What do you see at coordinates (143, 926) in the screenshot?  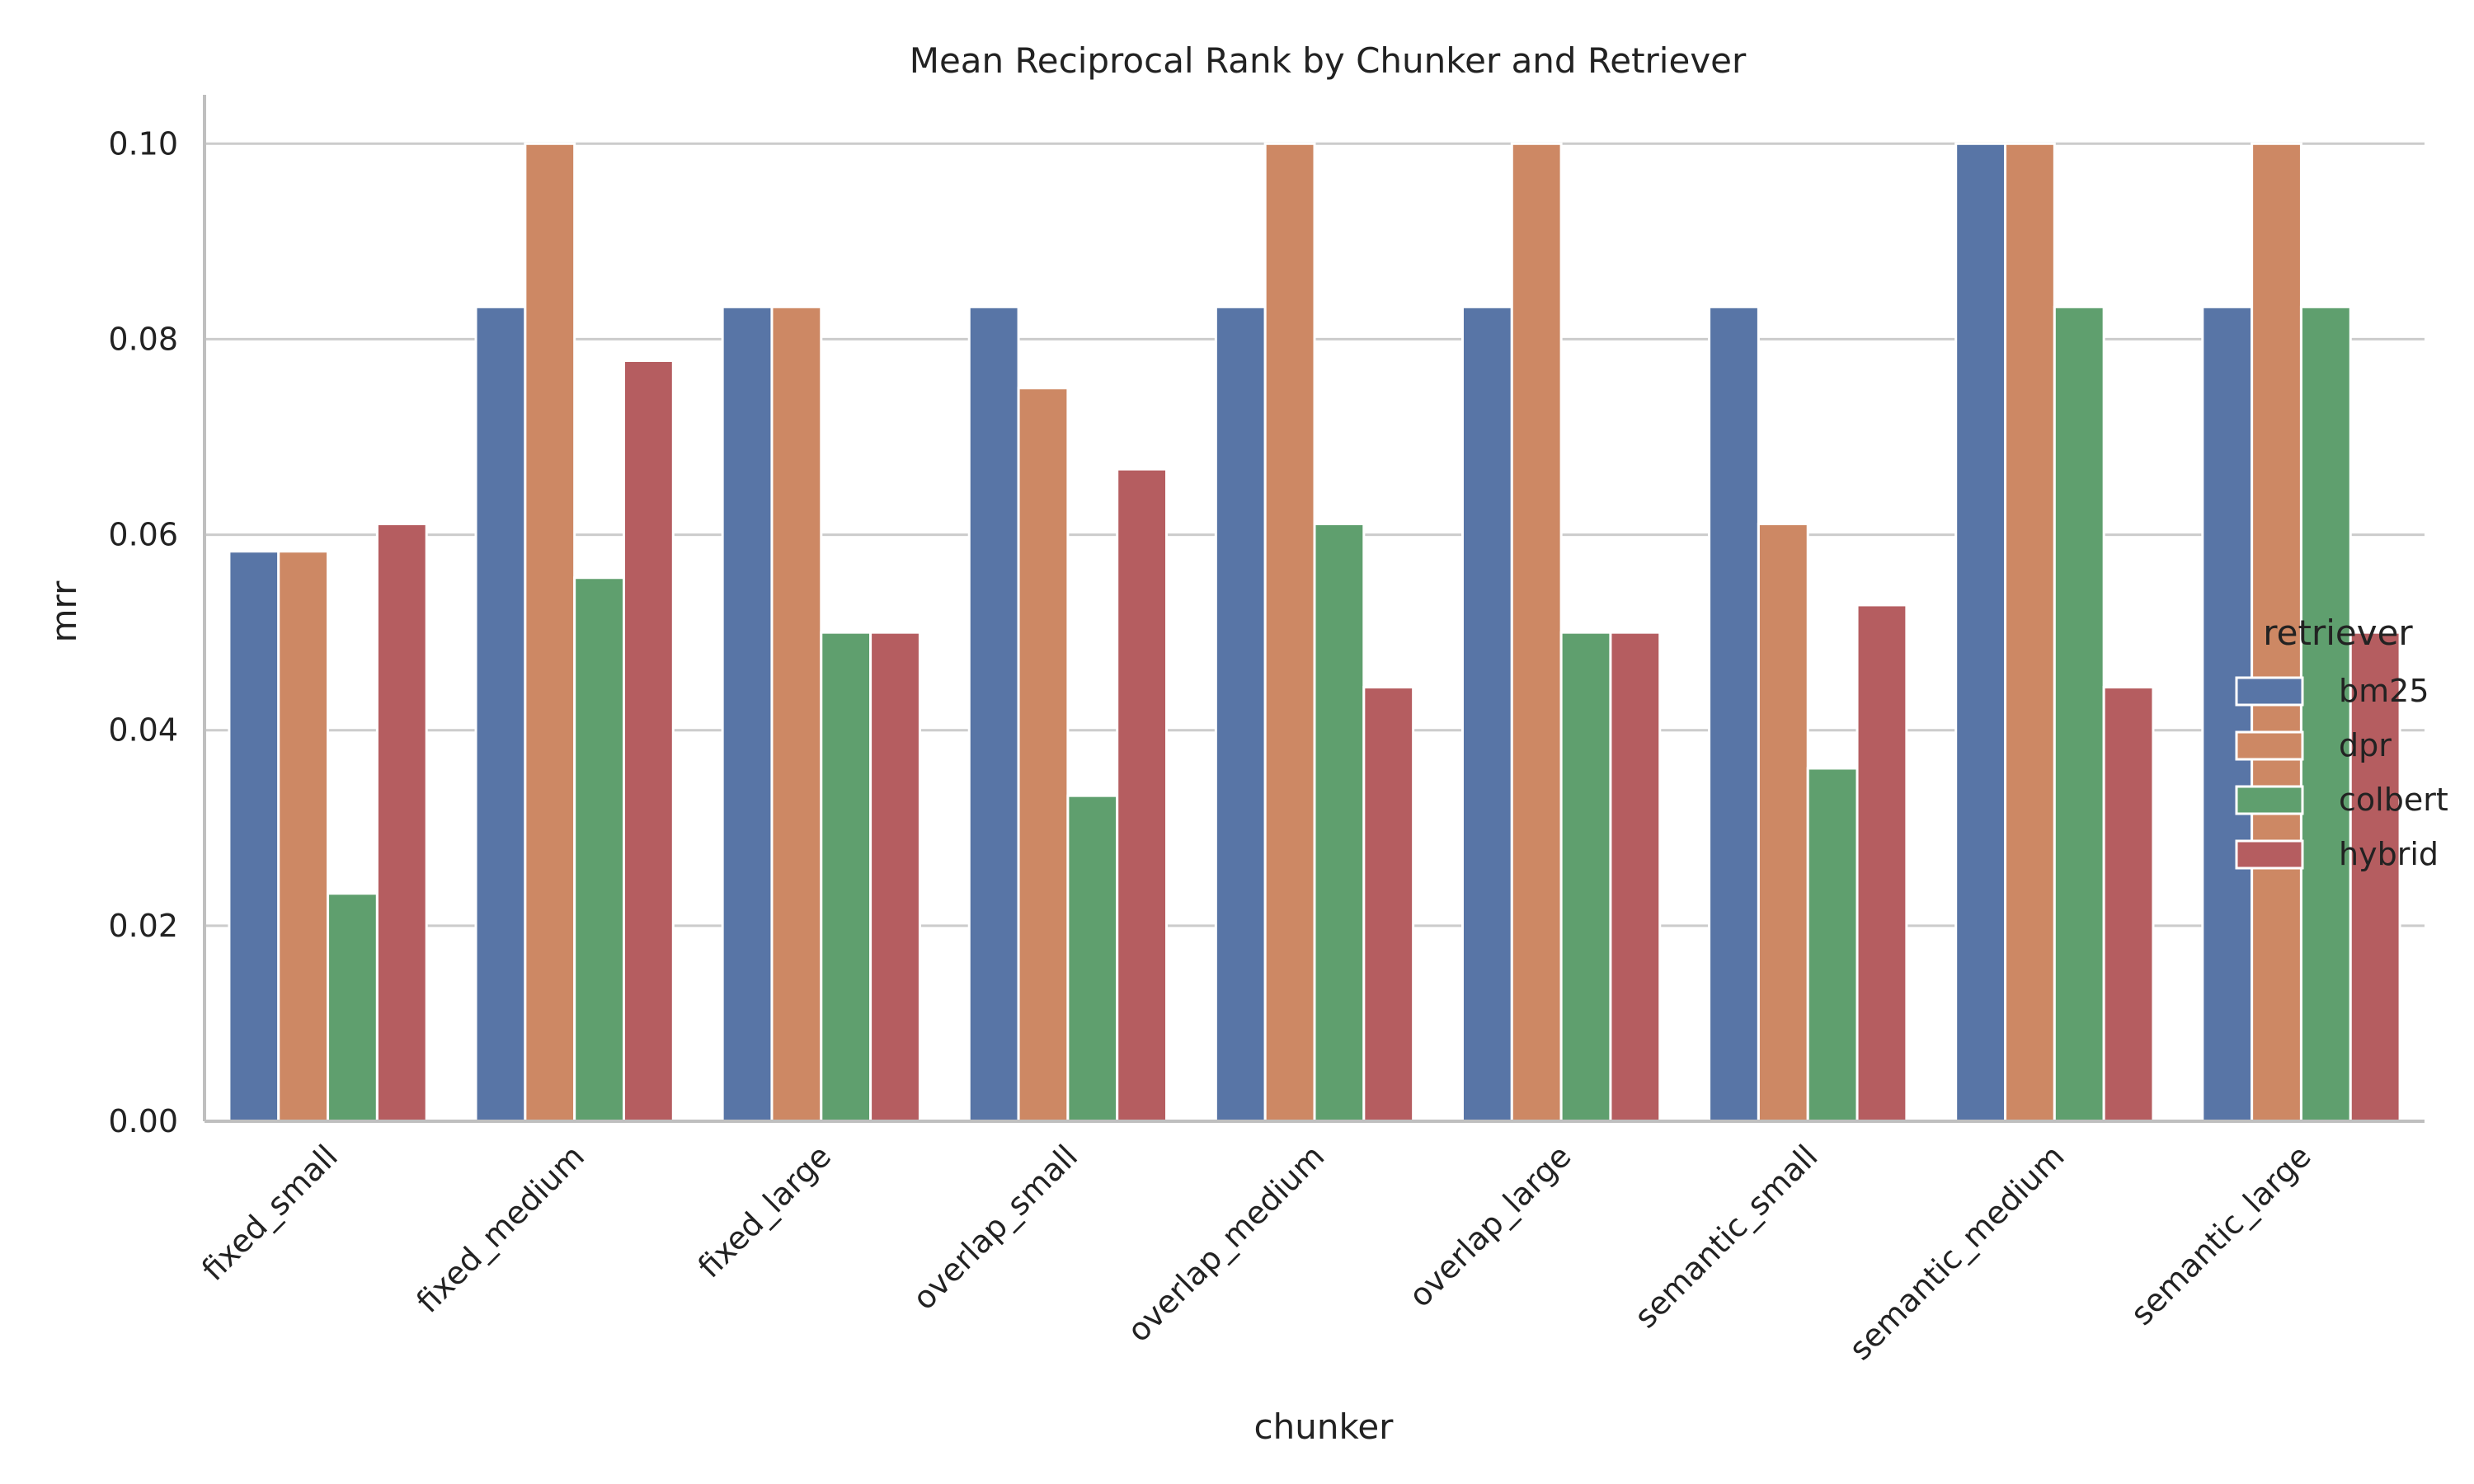 I see `y-tick-label: 0.02` at bounding box center [143, 926].